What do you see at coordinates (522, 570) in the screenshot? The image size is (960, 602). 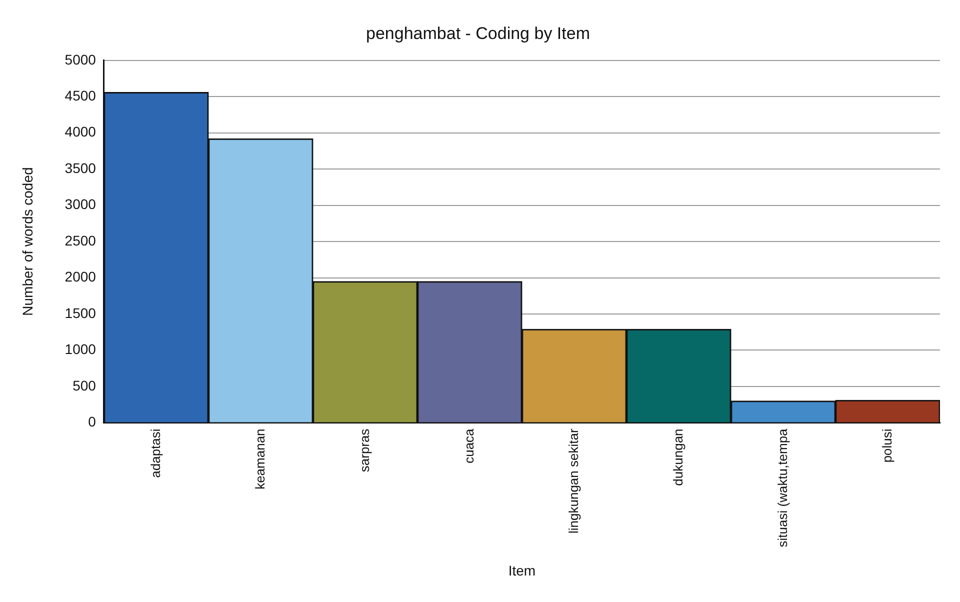 I see `x-axis-title: Item` at bounding box center [522, 570].